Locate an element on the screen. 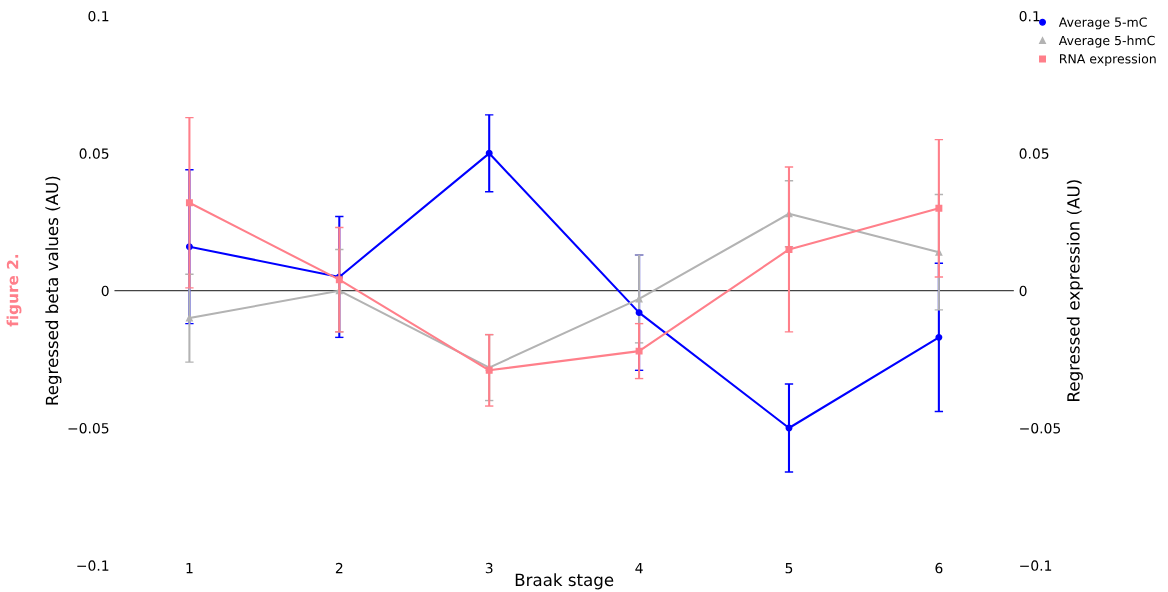  legend-label: Average 5-mC is located at coordinates (1102, 23).